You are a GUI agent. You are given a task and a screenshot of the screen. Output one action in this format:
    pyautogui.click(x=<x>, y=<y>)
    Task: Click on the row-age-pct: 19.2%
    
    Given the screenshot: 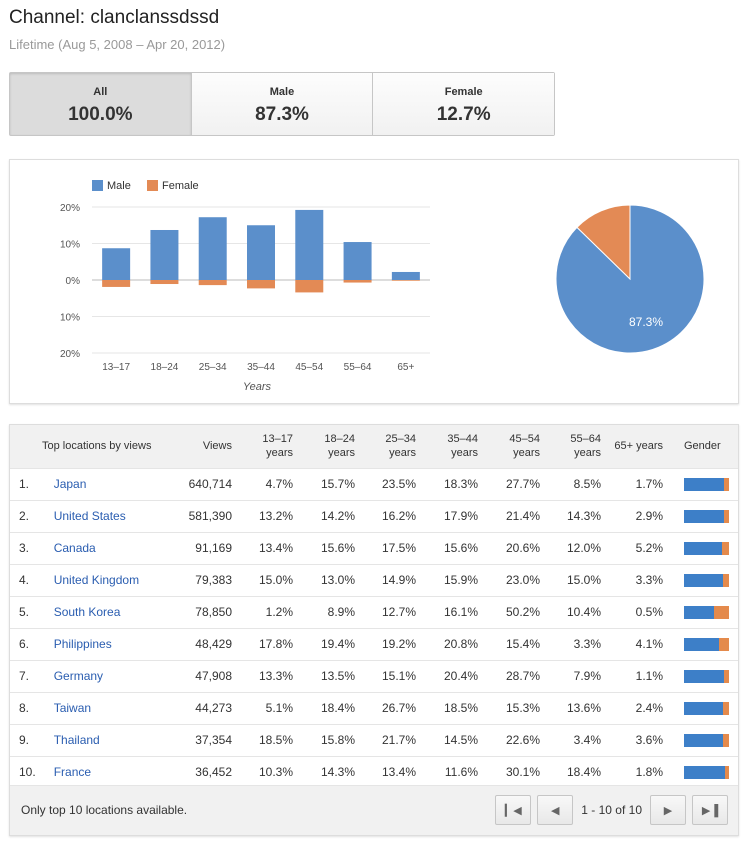 What is the action you would take?
    pyautogui.click(x=394, y=643)
    